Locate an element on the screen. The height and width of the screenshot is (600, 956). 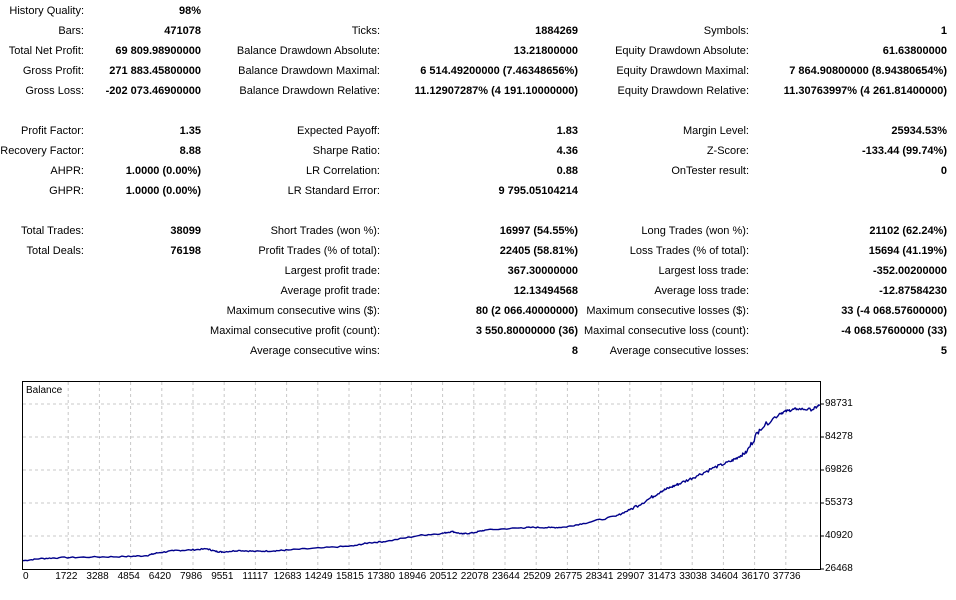
stat-label: Average consecutive wins: is located at coordinates (314, 351).